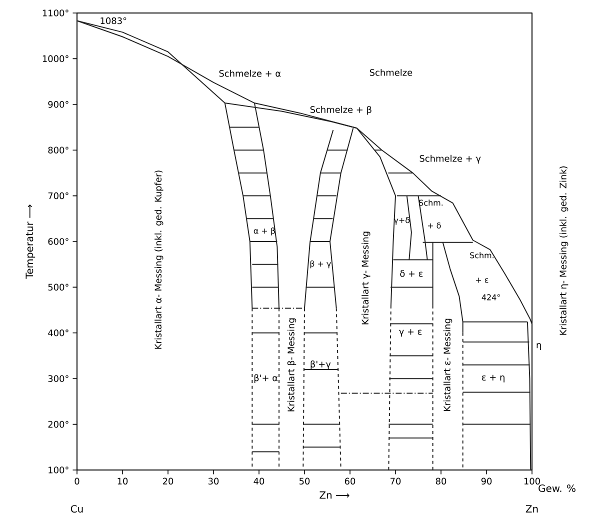 The image size is (595, 522). What do you see at coordinates (76, 509) in the screenshot?
I see `text: Cu` at bounding box center [76, 509].